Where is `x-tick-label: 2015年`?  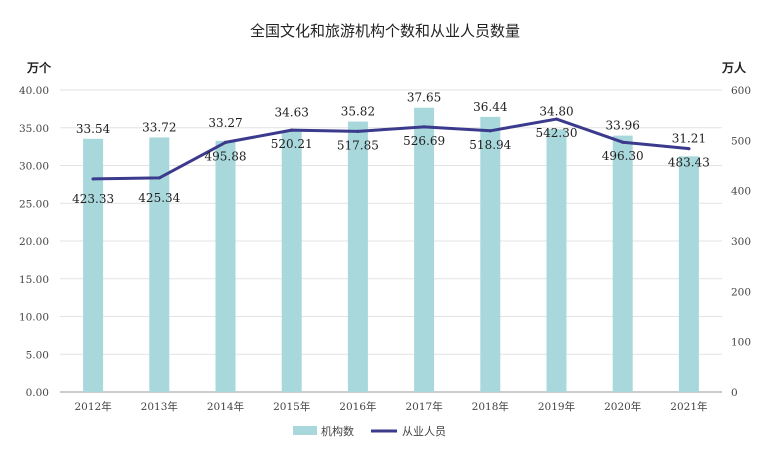
x-tick-label: 2015年 is located at coordinates (291, 406).